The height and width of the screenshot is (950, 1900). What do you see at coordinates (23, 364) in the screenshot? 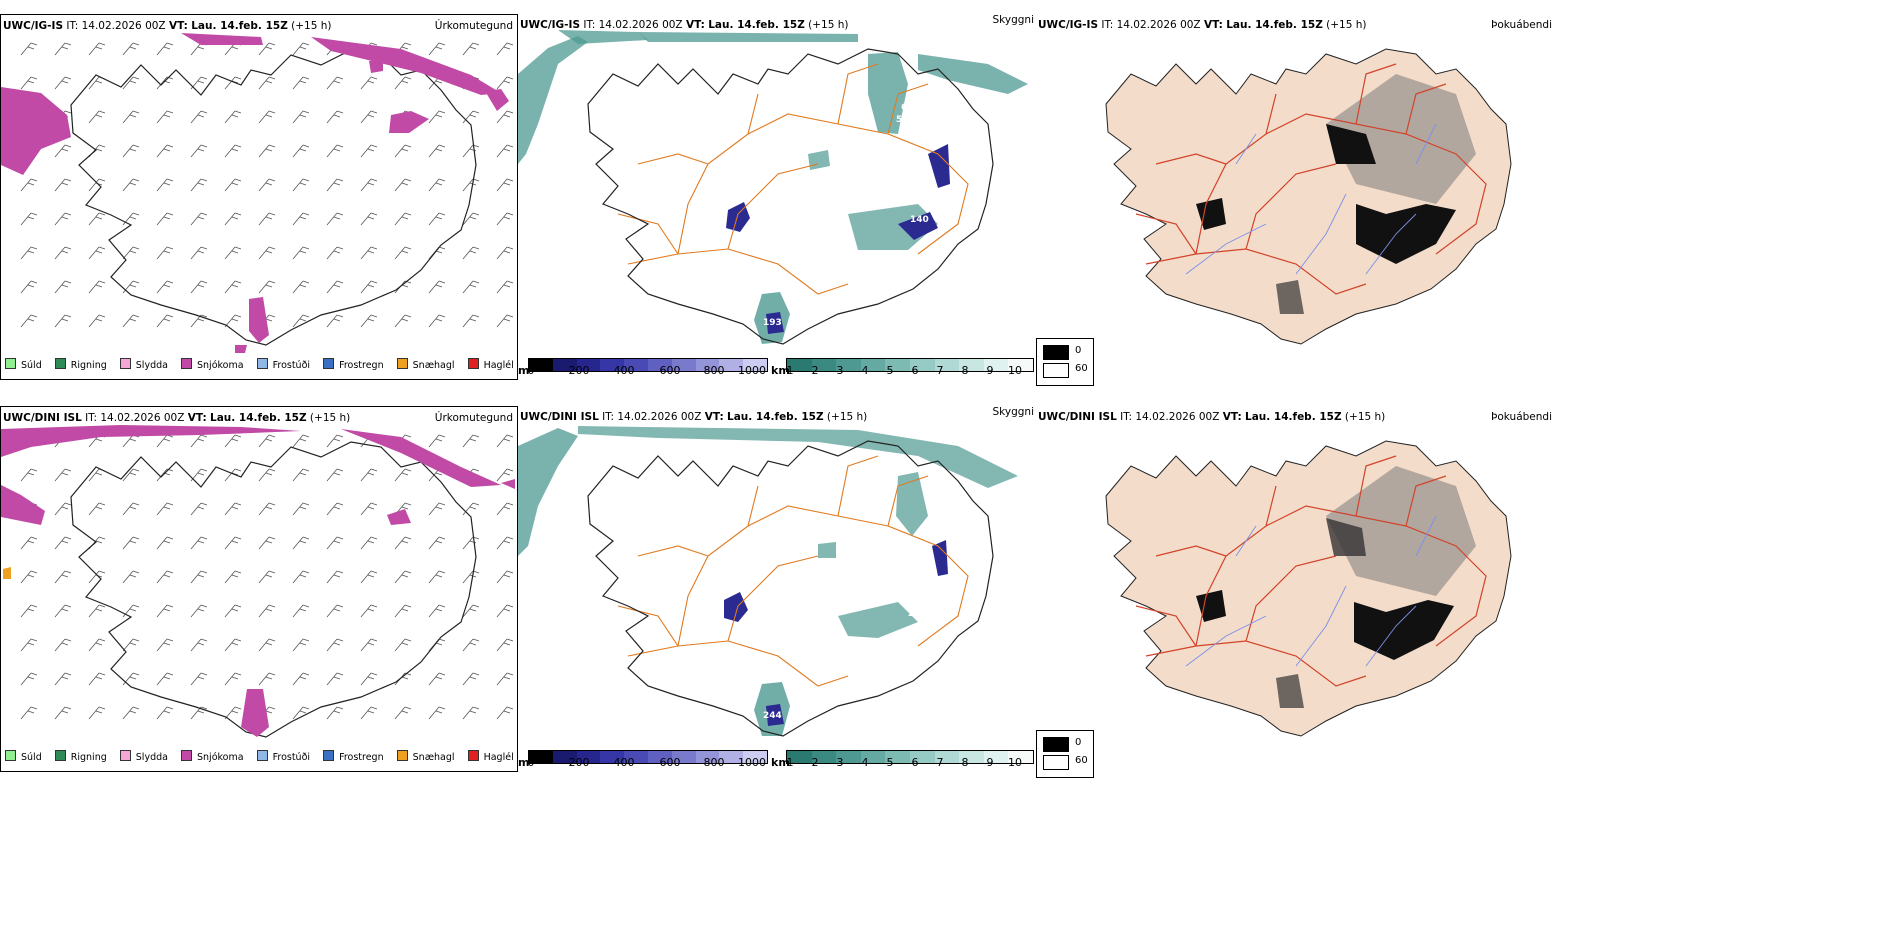
I see `legend-item: Súld` at bounding box center [23, 364].